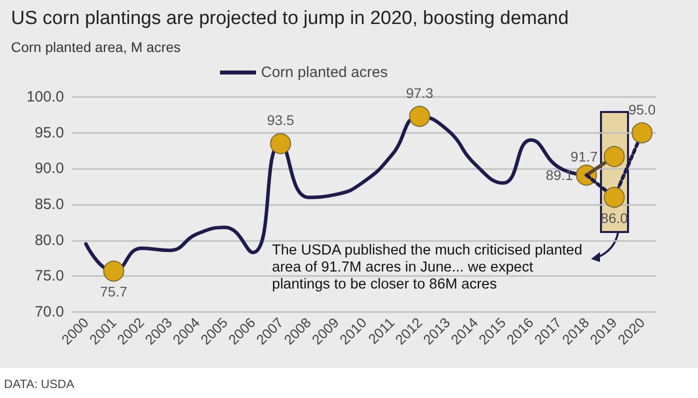 The height and width of the screenshot is (398, 698). Describe the element at coordinates (290, 18) in the screenshot. I see `chart-title: US corn plantings are projected to jump in 2020, boosting demand` at that location.